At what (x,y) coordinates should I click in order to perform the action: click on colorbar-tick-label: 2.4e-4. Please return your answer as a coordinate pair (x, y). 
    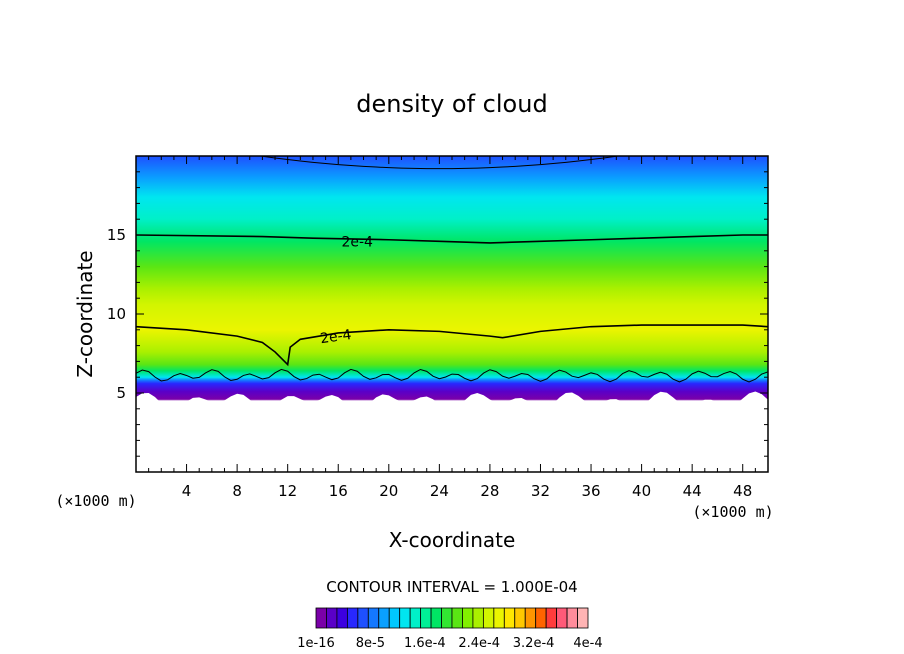
    Looking at the image, I should click on (479, 643).